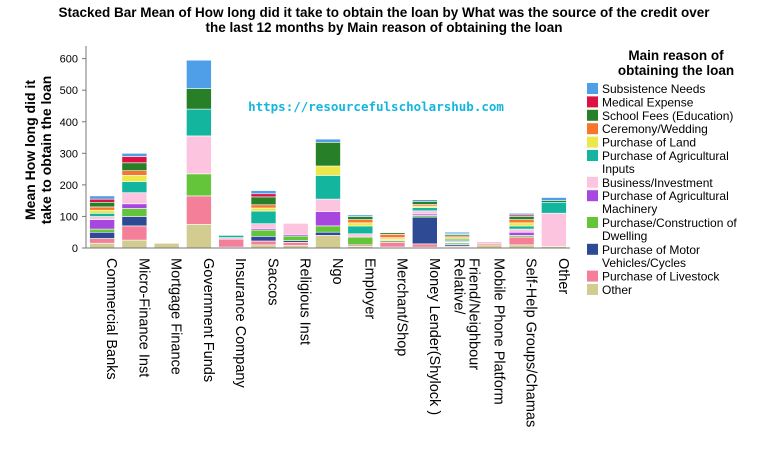  Describe the element at coordinates (263, 226) in the screenshot. I see `bar-segment-saccos-business-investment` at that location.